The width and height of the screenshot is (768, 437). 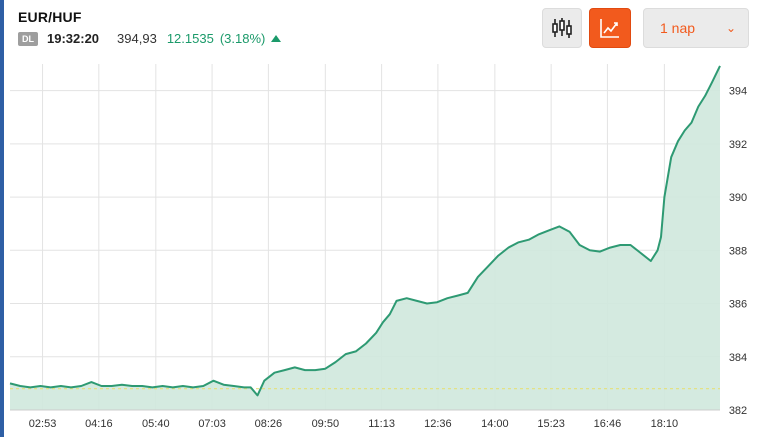 I want to click on triangle-up-icon, so click(x=276, y=38).